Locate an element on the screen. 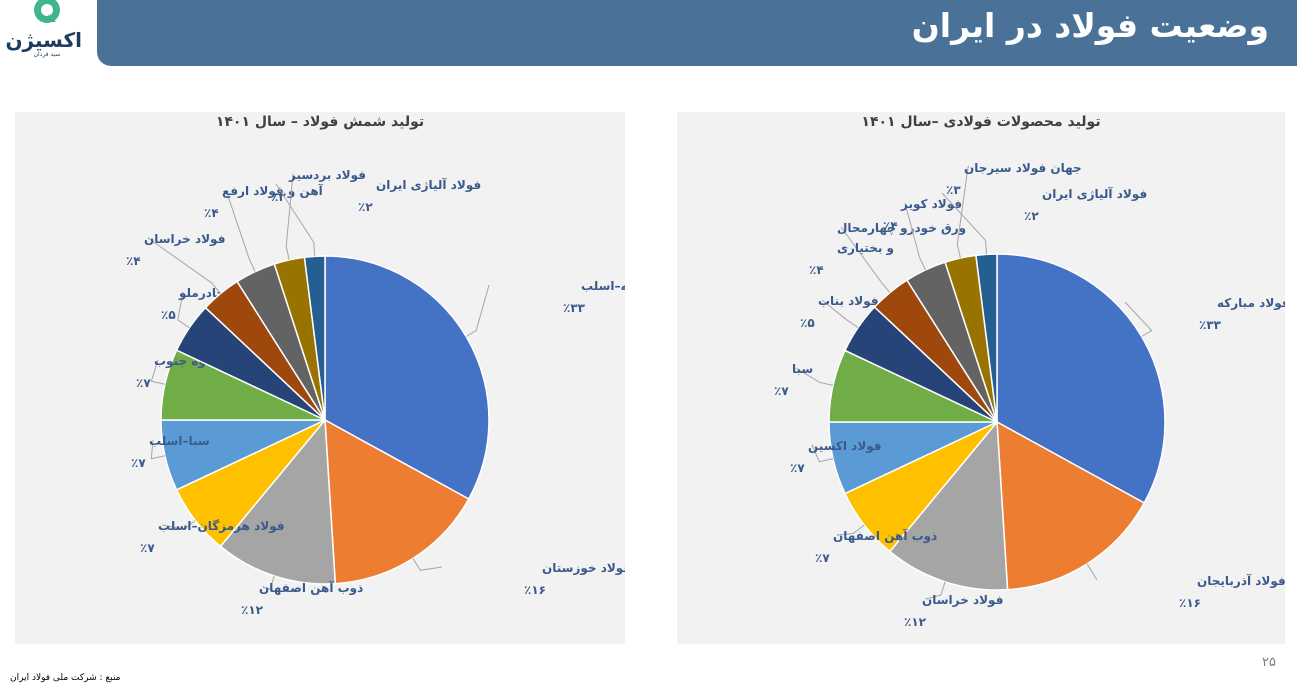  company-logo: اکسیژن سید فردان is located at coordinates (49, 31).